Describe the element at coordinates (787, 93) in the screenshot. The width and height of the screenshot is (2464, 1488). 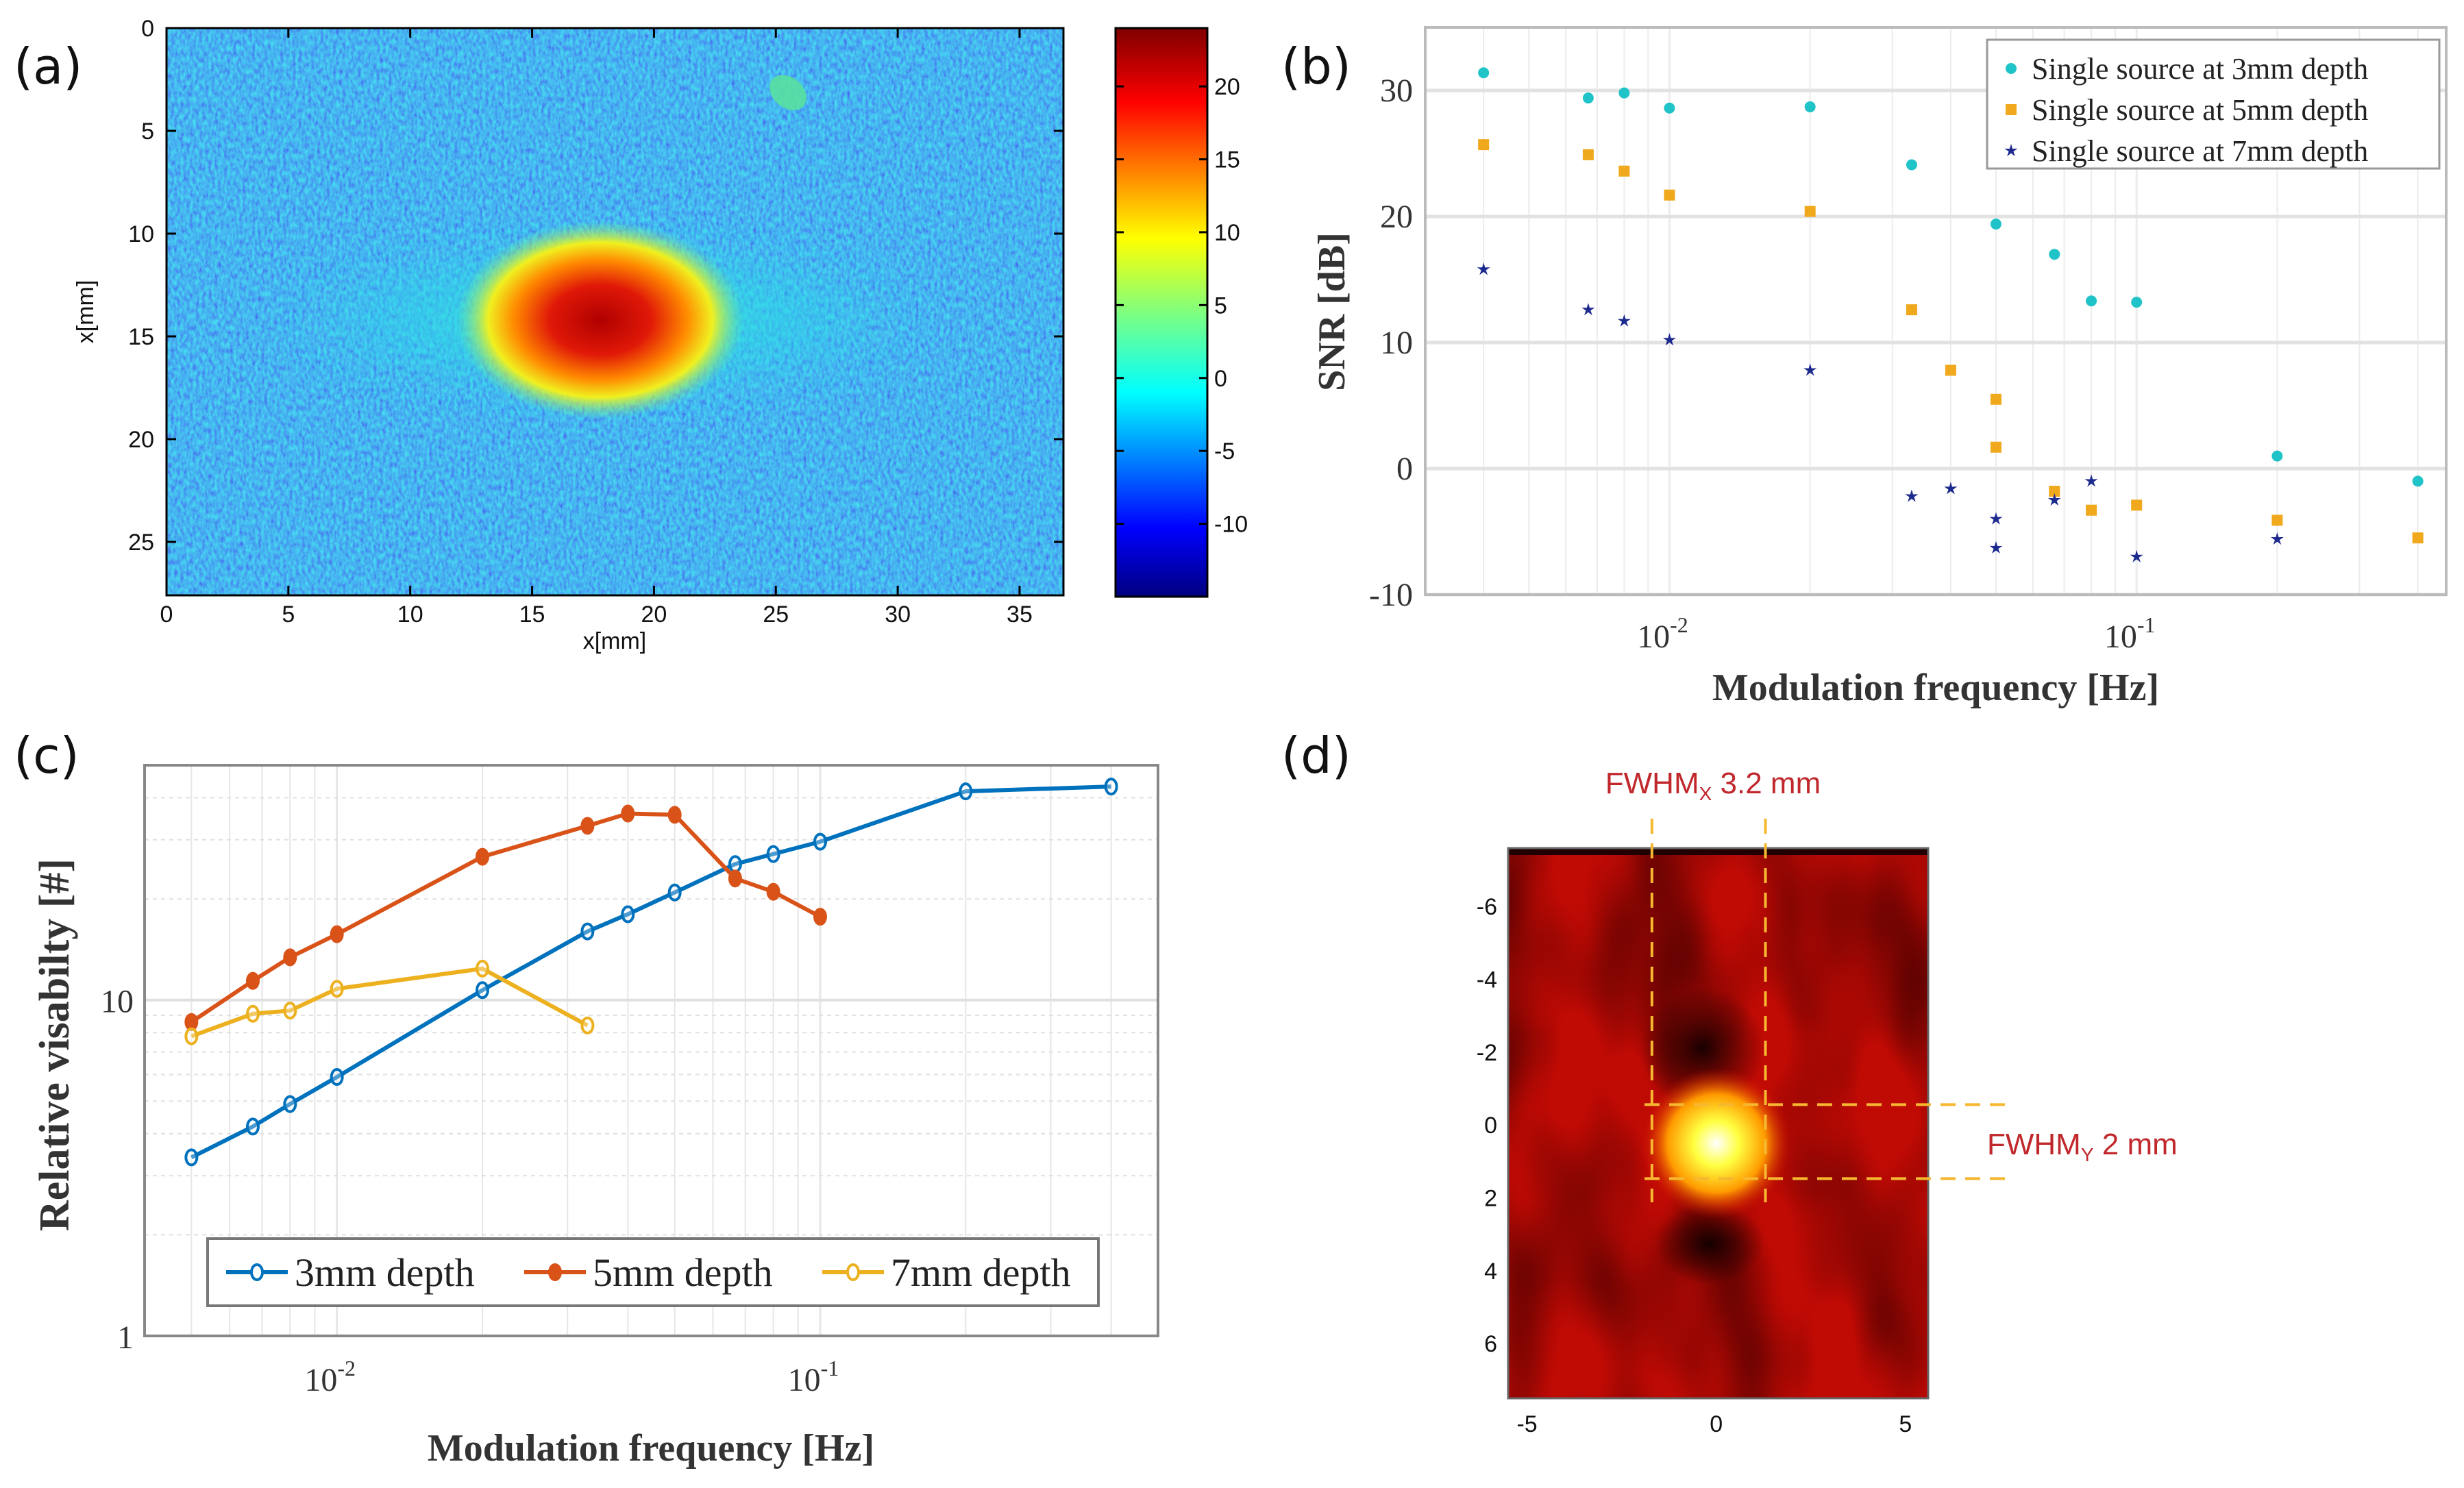
I see `artifact-blob` at that location.